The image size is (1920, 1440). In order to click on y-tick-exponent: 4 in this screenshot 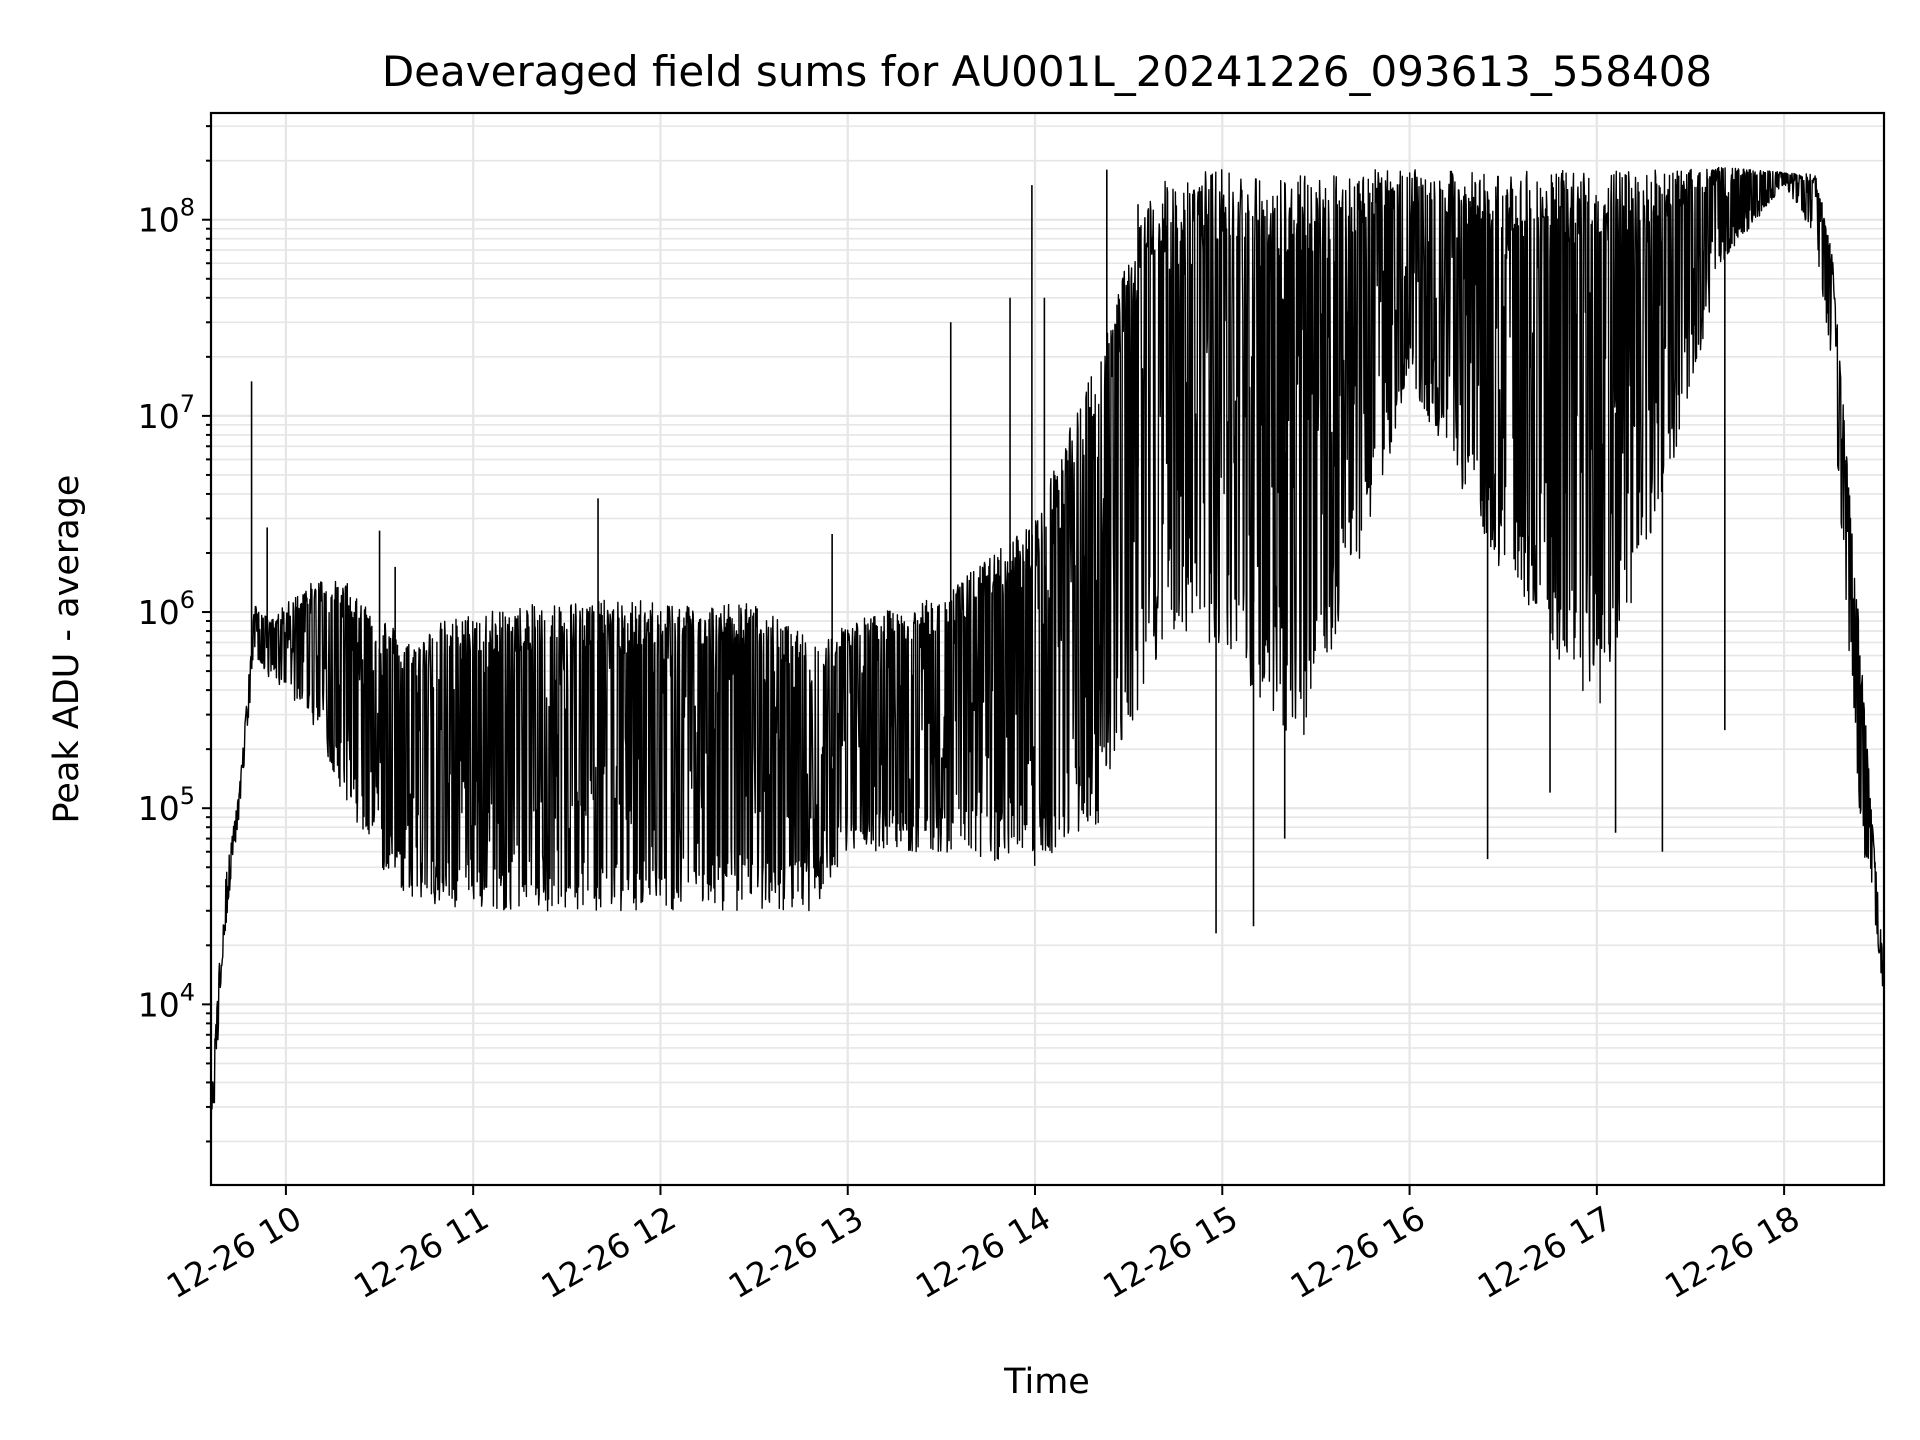, I will do `click(187, 992)`.